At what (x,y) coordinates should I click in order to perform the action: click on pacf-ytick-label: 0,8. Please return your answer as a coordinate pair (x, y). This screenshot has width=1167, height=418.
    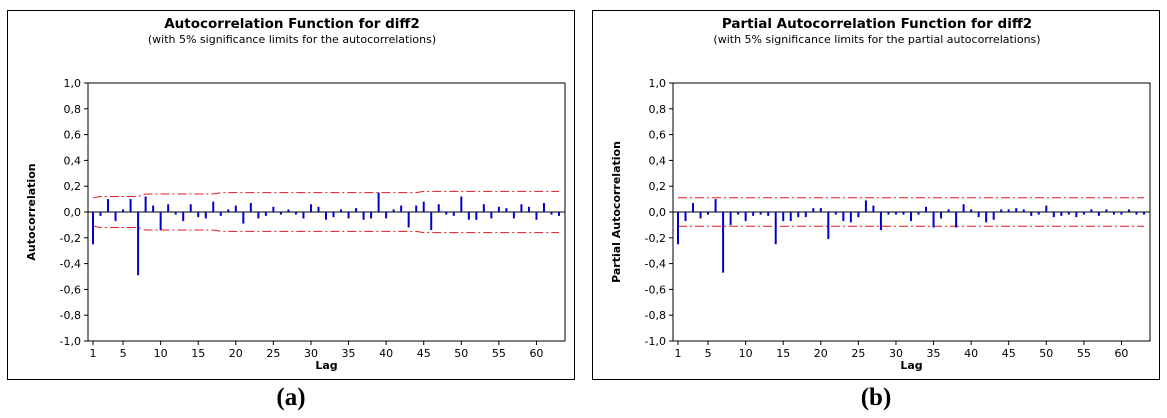
    Looking at the image, I should click on (658, 109).